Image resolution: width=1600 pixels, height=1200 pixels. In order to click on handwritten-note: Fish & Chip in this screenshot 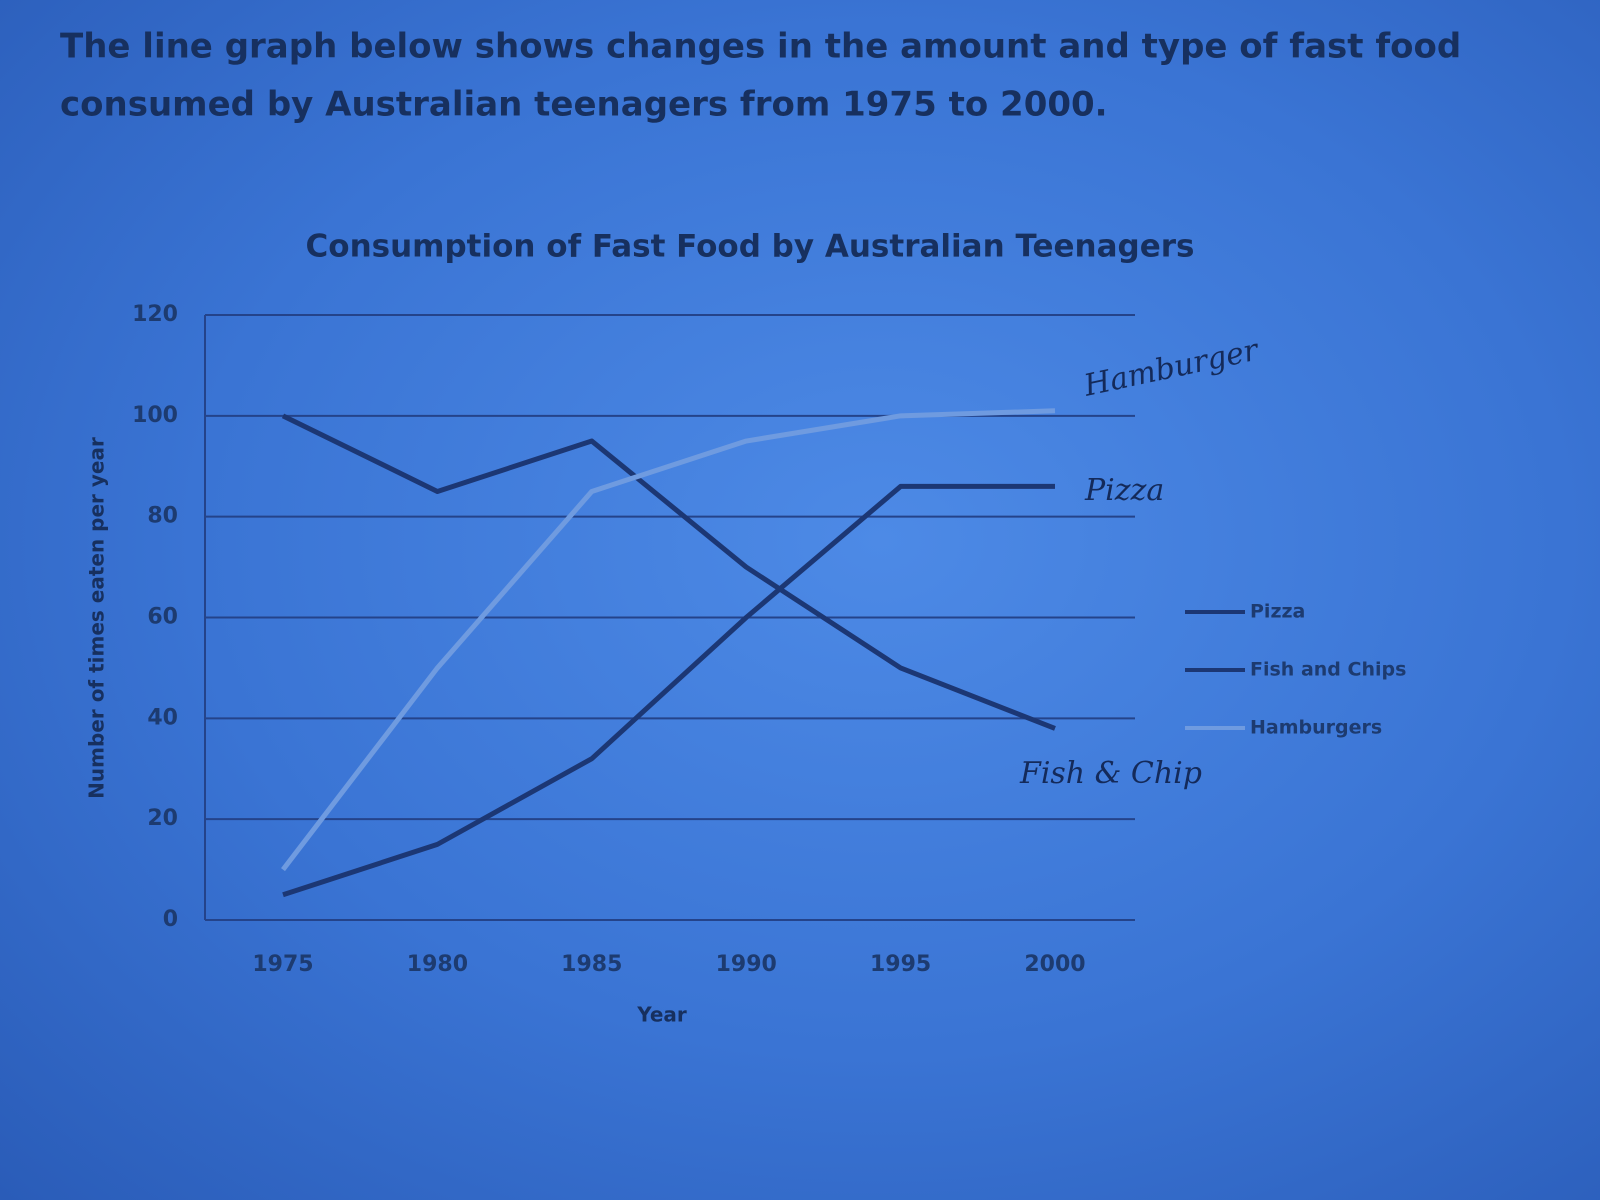, I will do `click(1110, 773)`.